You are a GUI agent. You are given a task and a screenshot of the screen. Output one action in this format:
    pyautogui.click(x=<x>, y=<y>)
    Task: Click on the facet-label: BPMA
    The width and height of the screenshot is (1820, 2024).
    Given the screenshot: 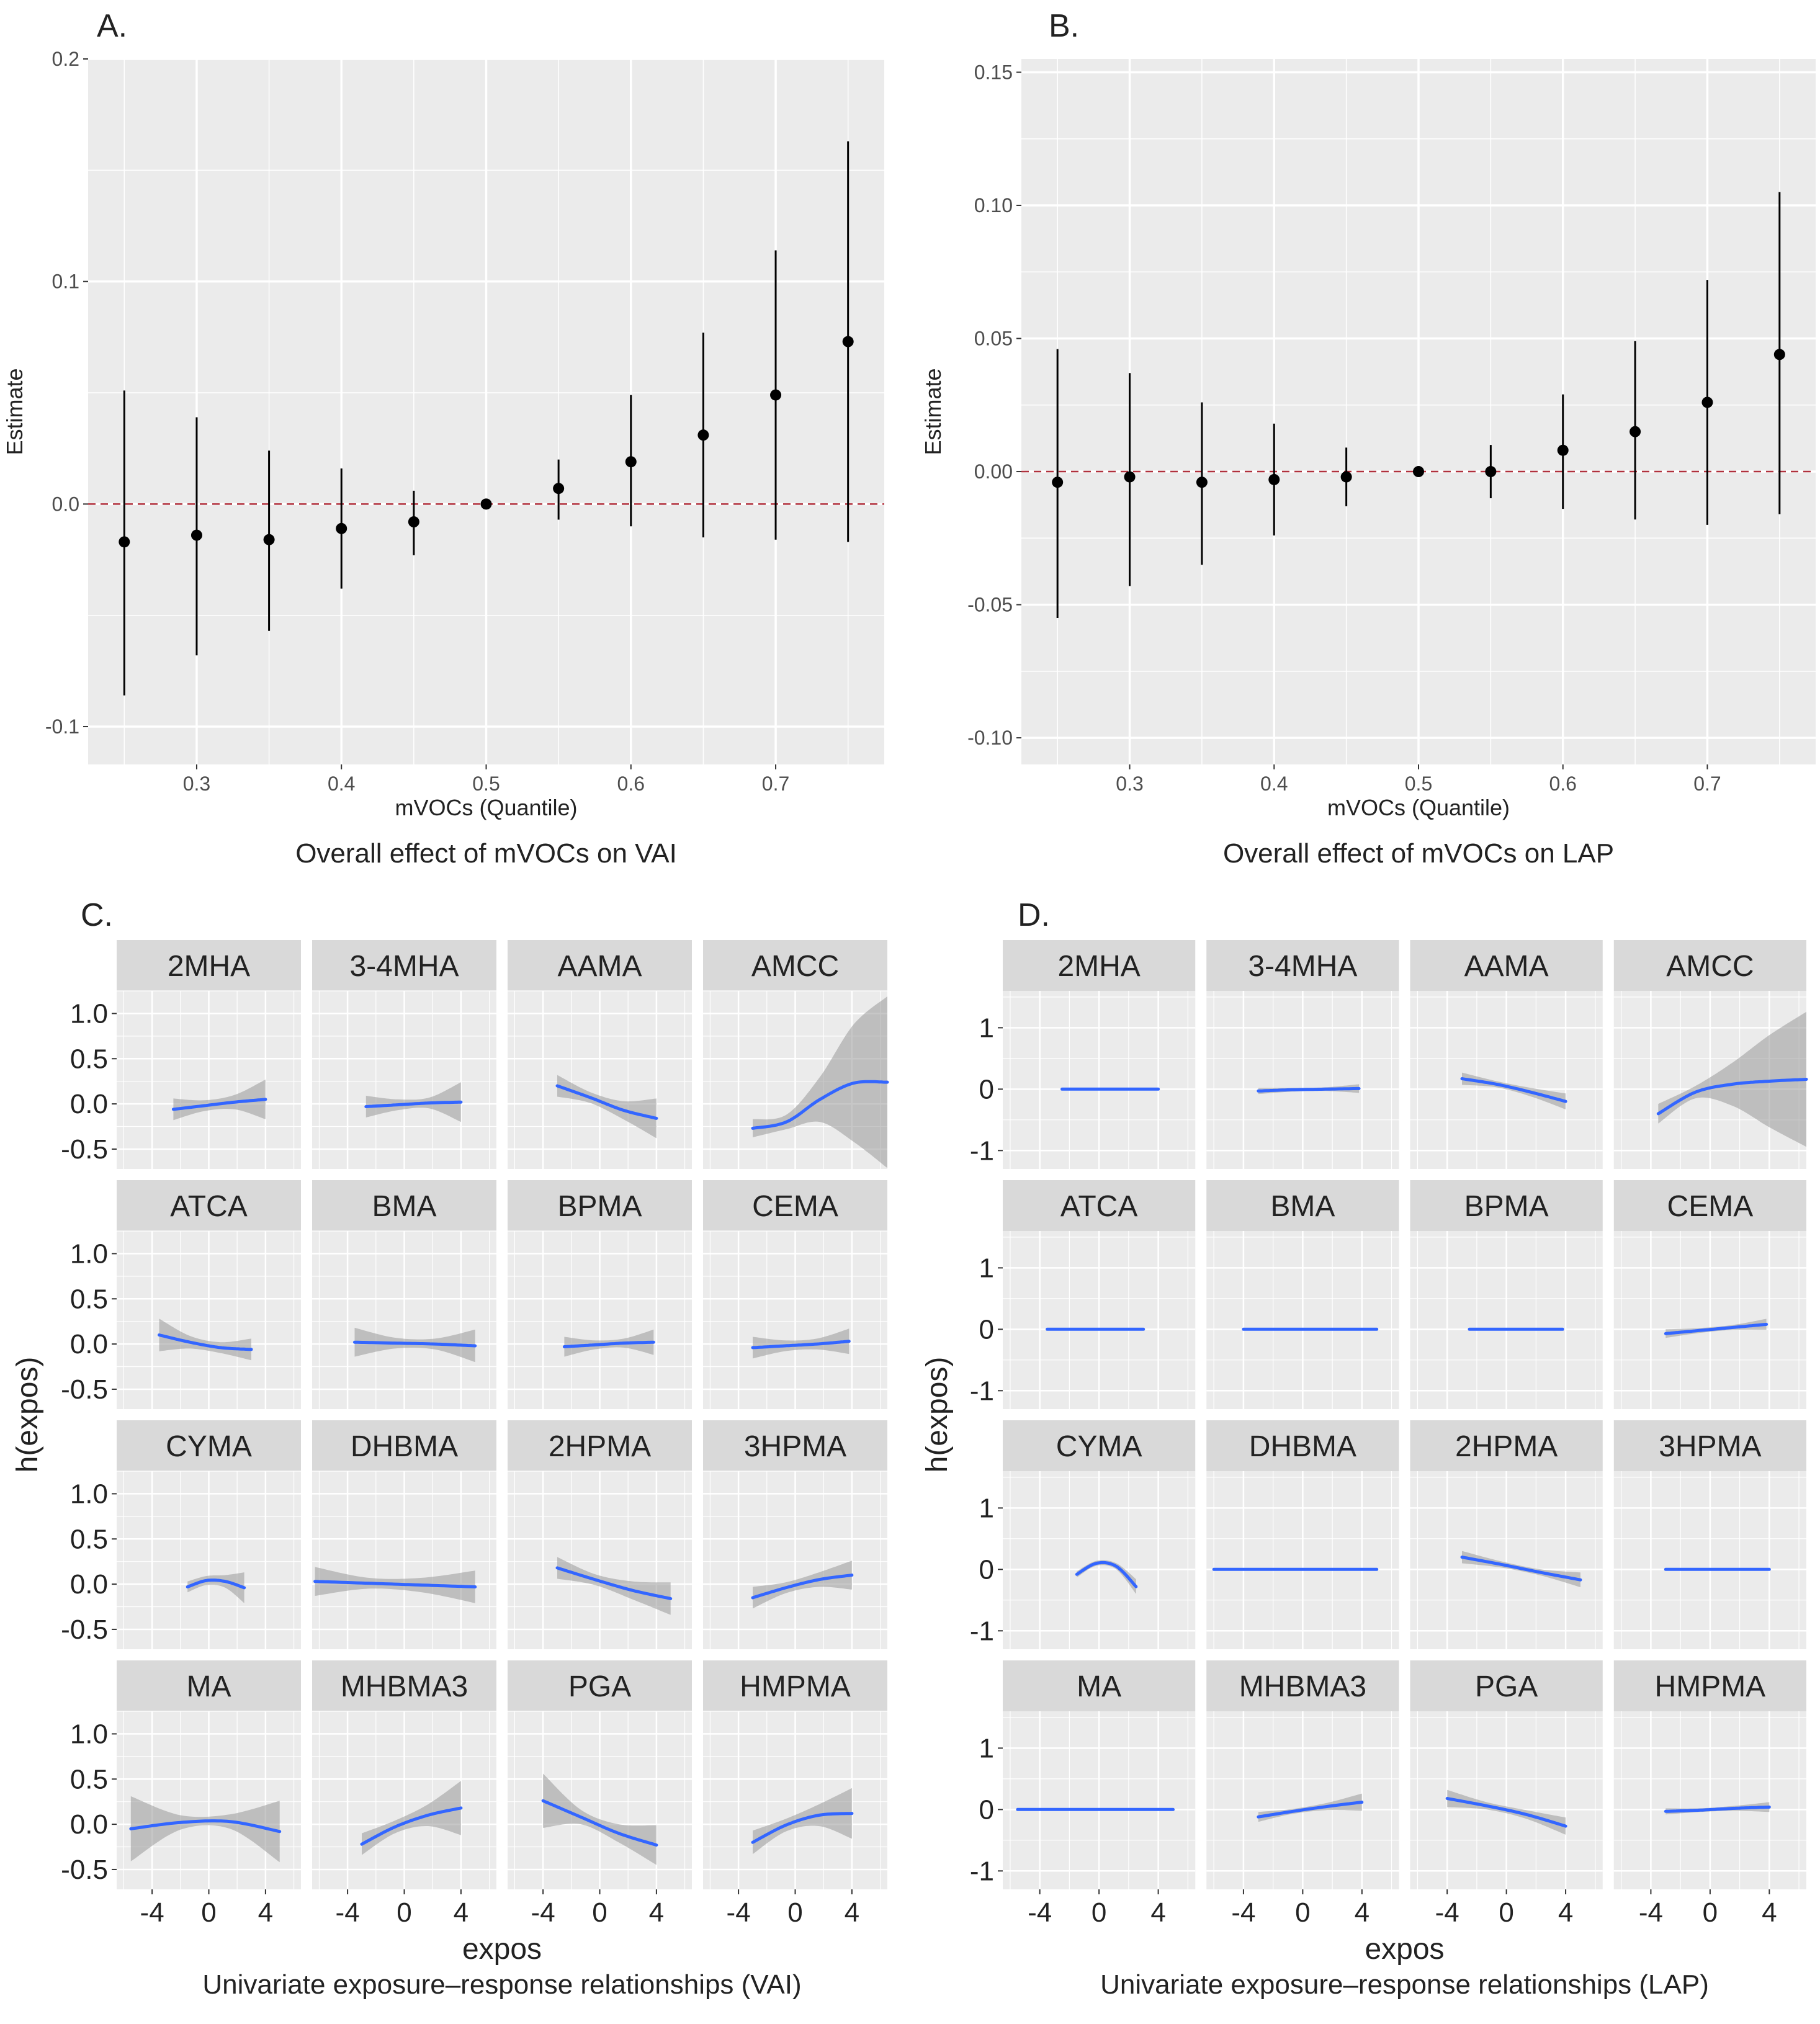 What is the action you would take?
    pyautogui.click(x=1506, y=1206)
    